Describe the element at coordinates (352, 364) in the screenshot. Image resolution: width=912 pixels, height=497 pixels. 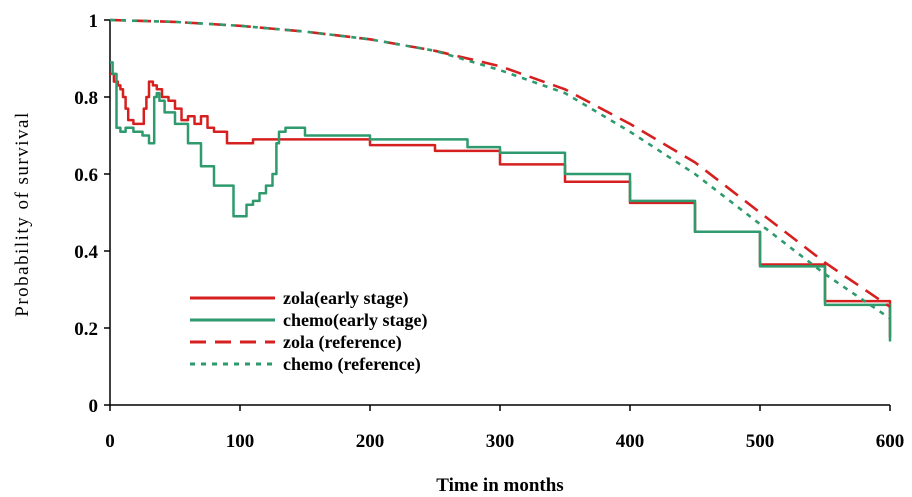
I see `legend-label-3: chemo (reference)` at that location.